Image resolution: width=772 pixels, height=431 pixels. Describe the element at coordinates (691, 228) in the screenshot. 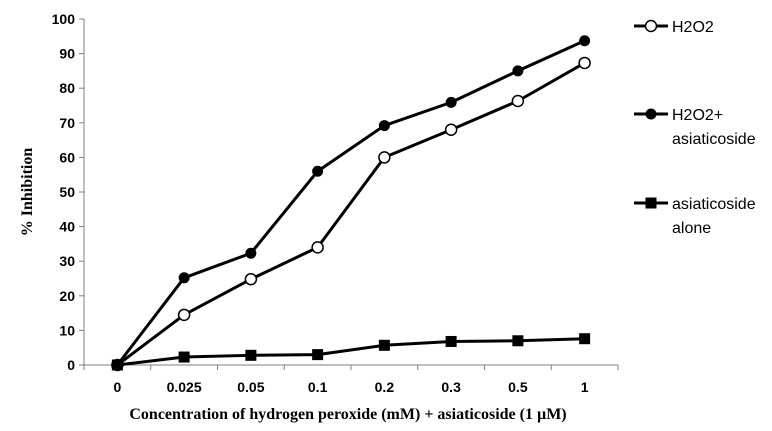

I see `legend-label: alone` at that location.